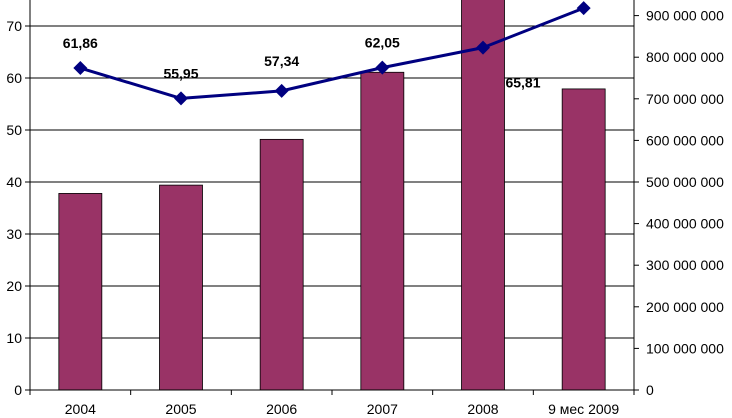 This screenshot has width=732, height=418. What do you see at coordinates (583, 409) in the screenshot?
I see `x-tick-label: 9 мес 2009` at bounding box center [583, 409].